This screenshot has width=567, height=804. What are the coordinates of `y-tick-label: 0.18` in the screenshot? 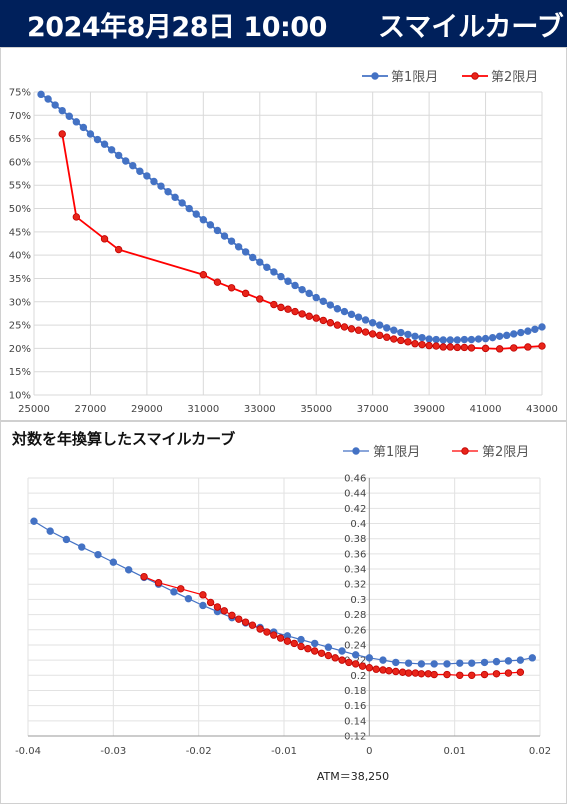 It's located at (355, 691).